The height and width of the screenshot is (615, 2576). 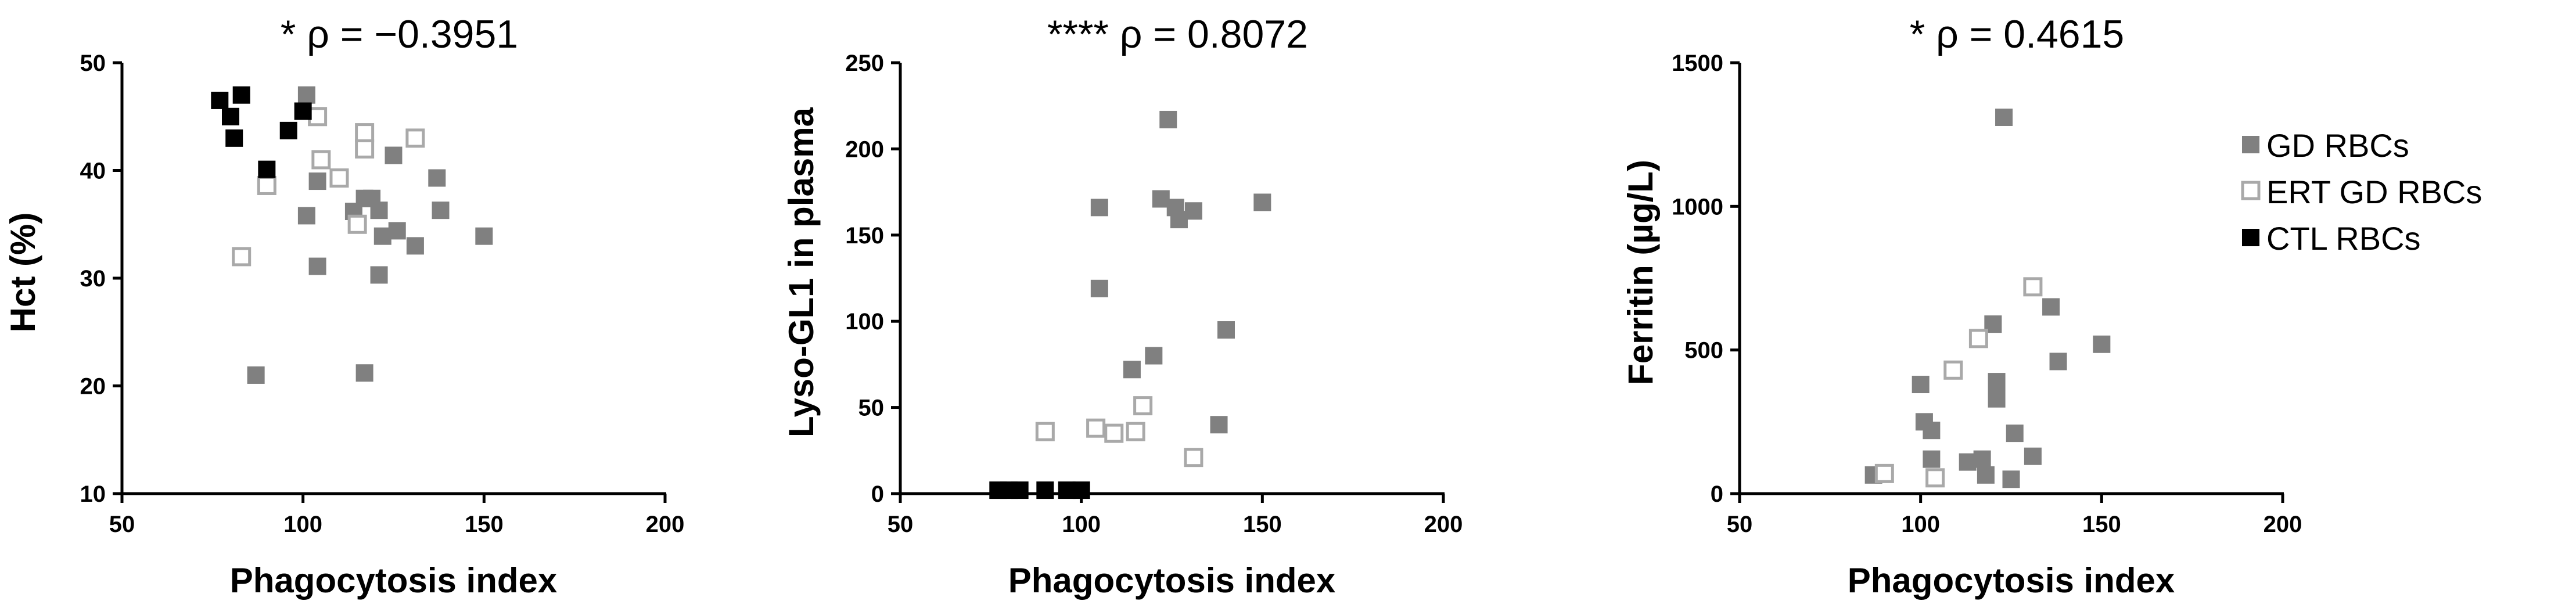 What do you see at coordinates (864, 149) in the screenshot?
I see `y-tick-label: 200` at bounding box center [864, 149].